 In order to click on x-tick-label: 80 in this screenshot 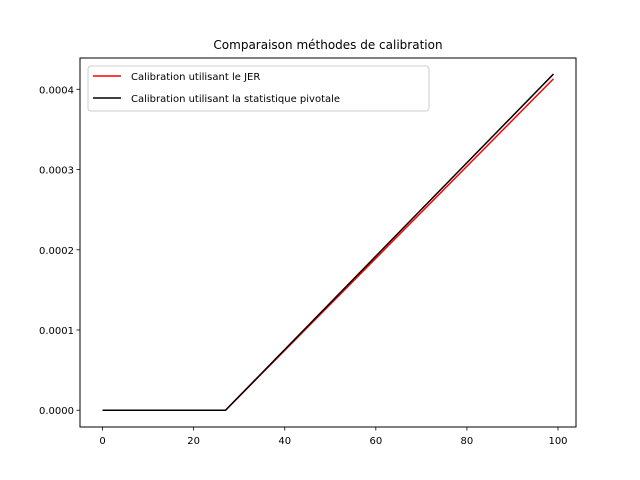, I will do `click(467, 441)`.